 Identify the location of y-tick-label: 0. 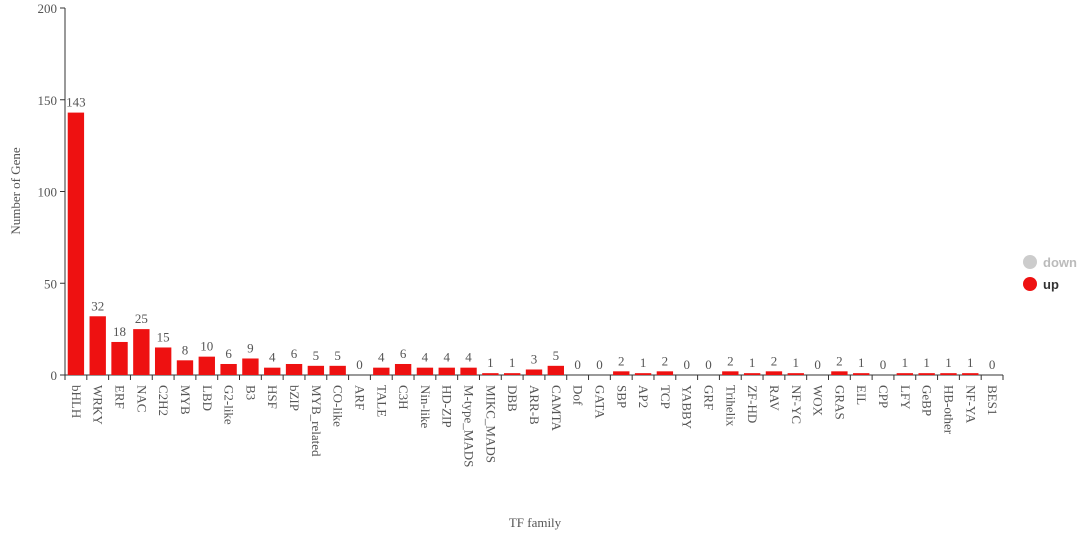
(54, 375).